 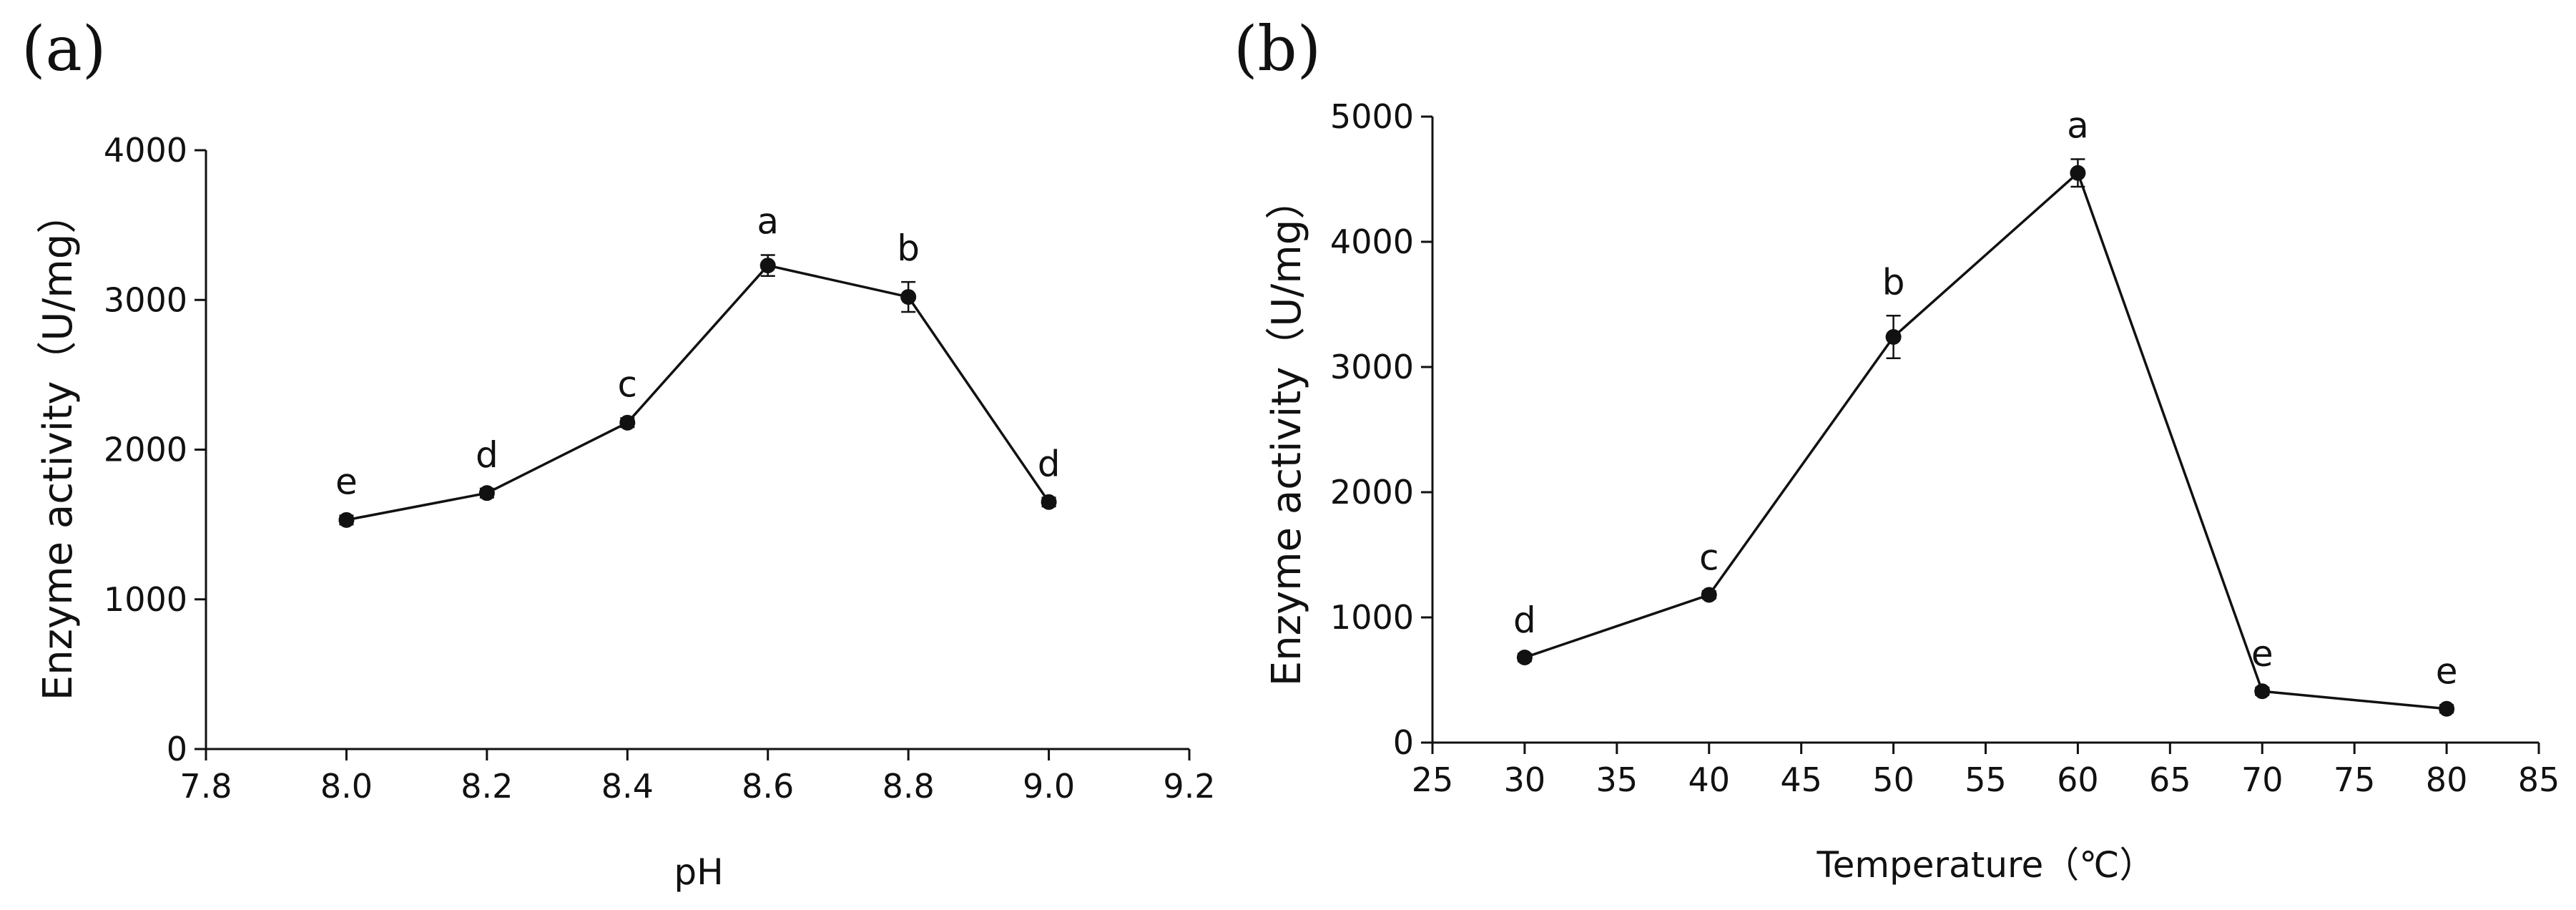 I want to click on panel-b-y-tick-label: 2000, so click(x=1372, y=492).